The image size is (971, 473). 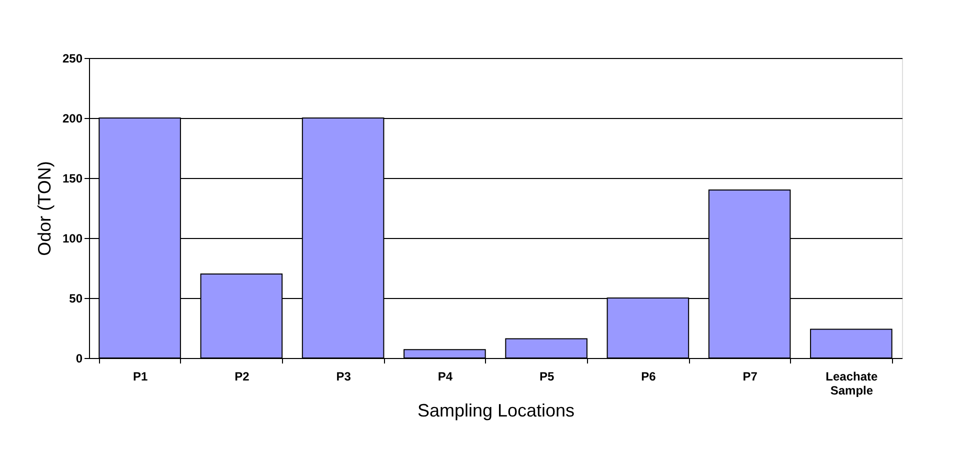 I want to click on x-tick-label: P6, so click(x=648, y=377).